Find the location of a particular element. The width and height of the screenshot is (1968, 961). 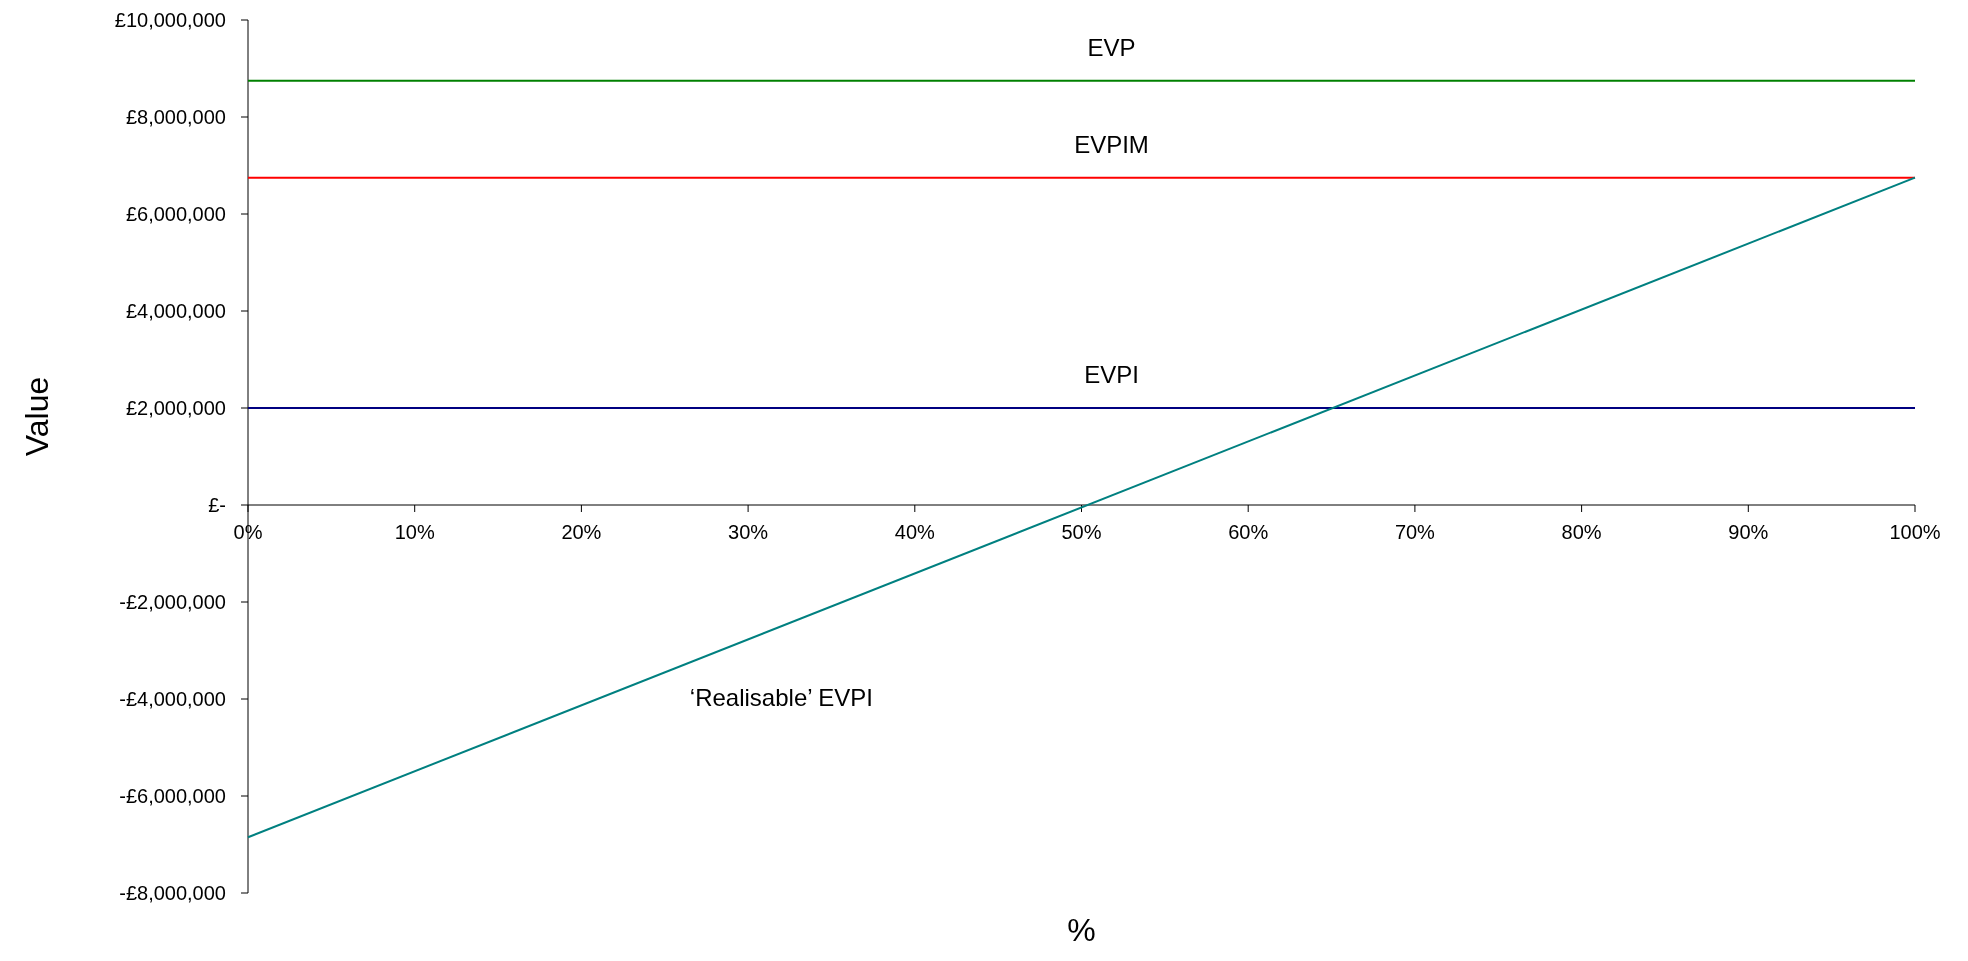

x-tick-label: 40% is located at coordinates (915, 532).